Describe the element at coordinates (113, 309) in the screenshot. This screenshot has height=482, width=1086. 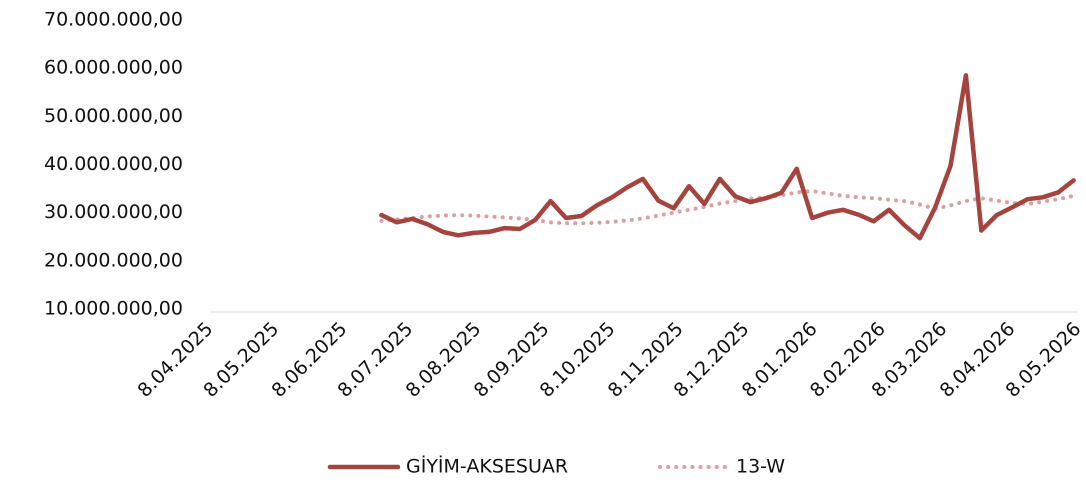
I see `y-tick-label: 10.000.000,00` at that location.